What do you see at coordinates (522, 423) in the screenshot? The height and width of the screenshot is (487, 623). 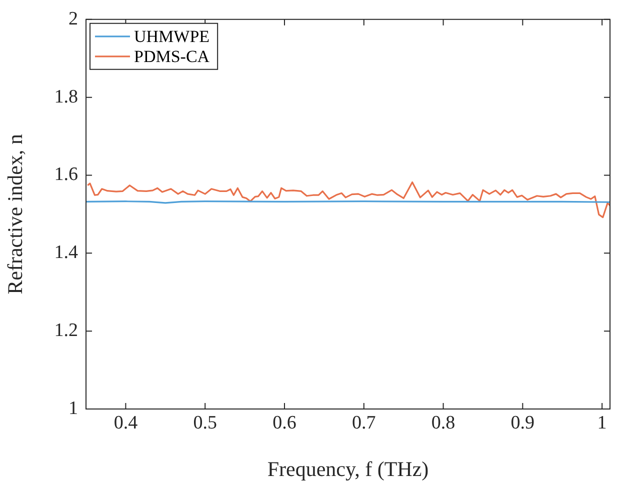 I see `x-tick-label: 0.9` at bounding box center [522, 423].